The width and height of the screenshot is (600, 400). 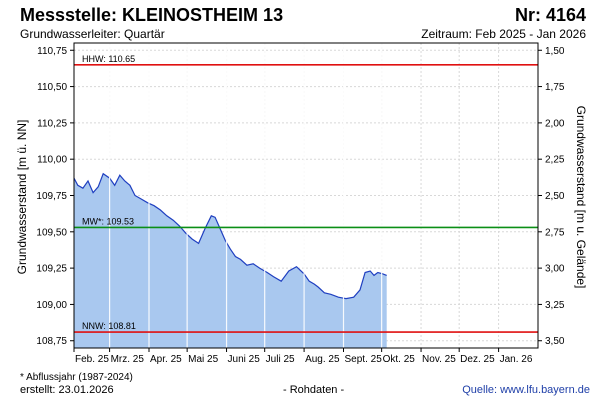 I want to click on right-tick-label: 3,50, so click(x=555, y=341).